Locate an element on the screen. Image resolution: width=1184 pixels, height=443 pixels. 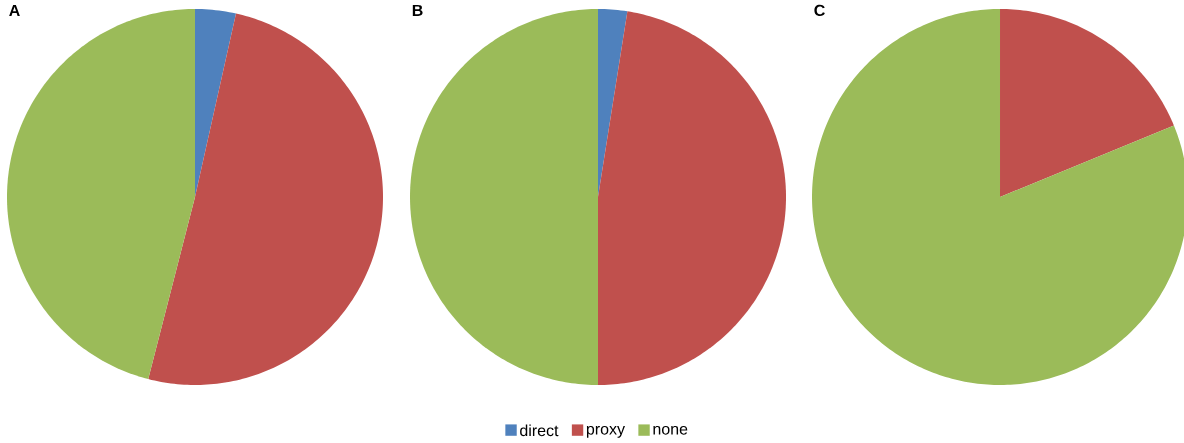
chart-title: A is located at coordinates (14, 10).